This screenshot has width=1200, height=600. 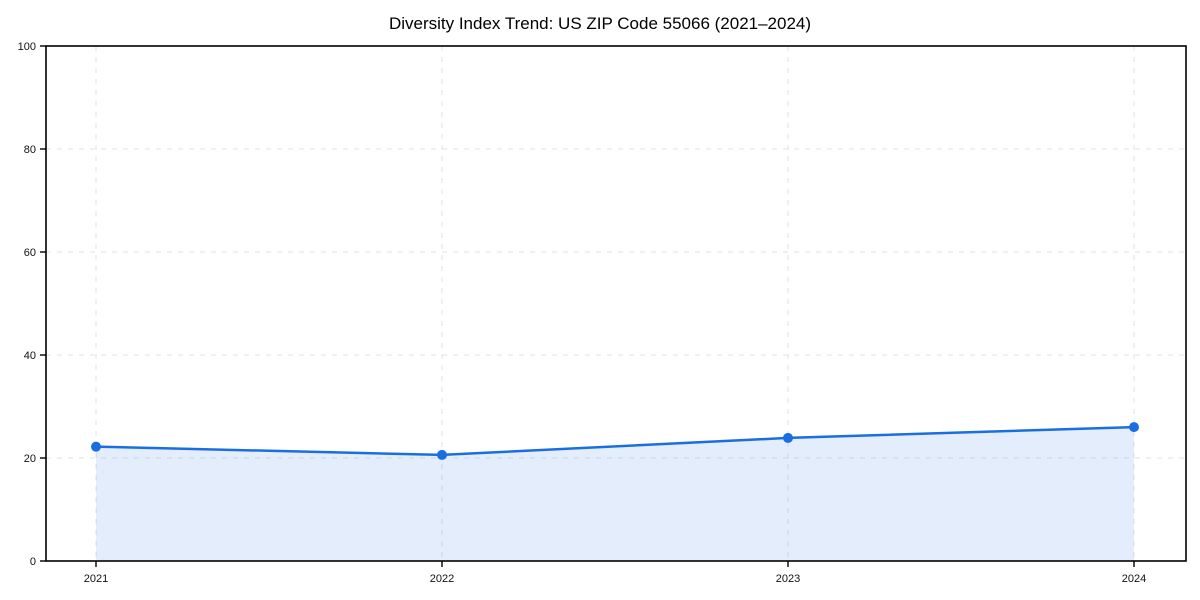 What do you see at coordinates (30, 253) in the screenshot?
I see `y-tick-label: 60` at bounding box center [30, 253].